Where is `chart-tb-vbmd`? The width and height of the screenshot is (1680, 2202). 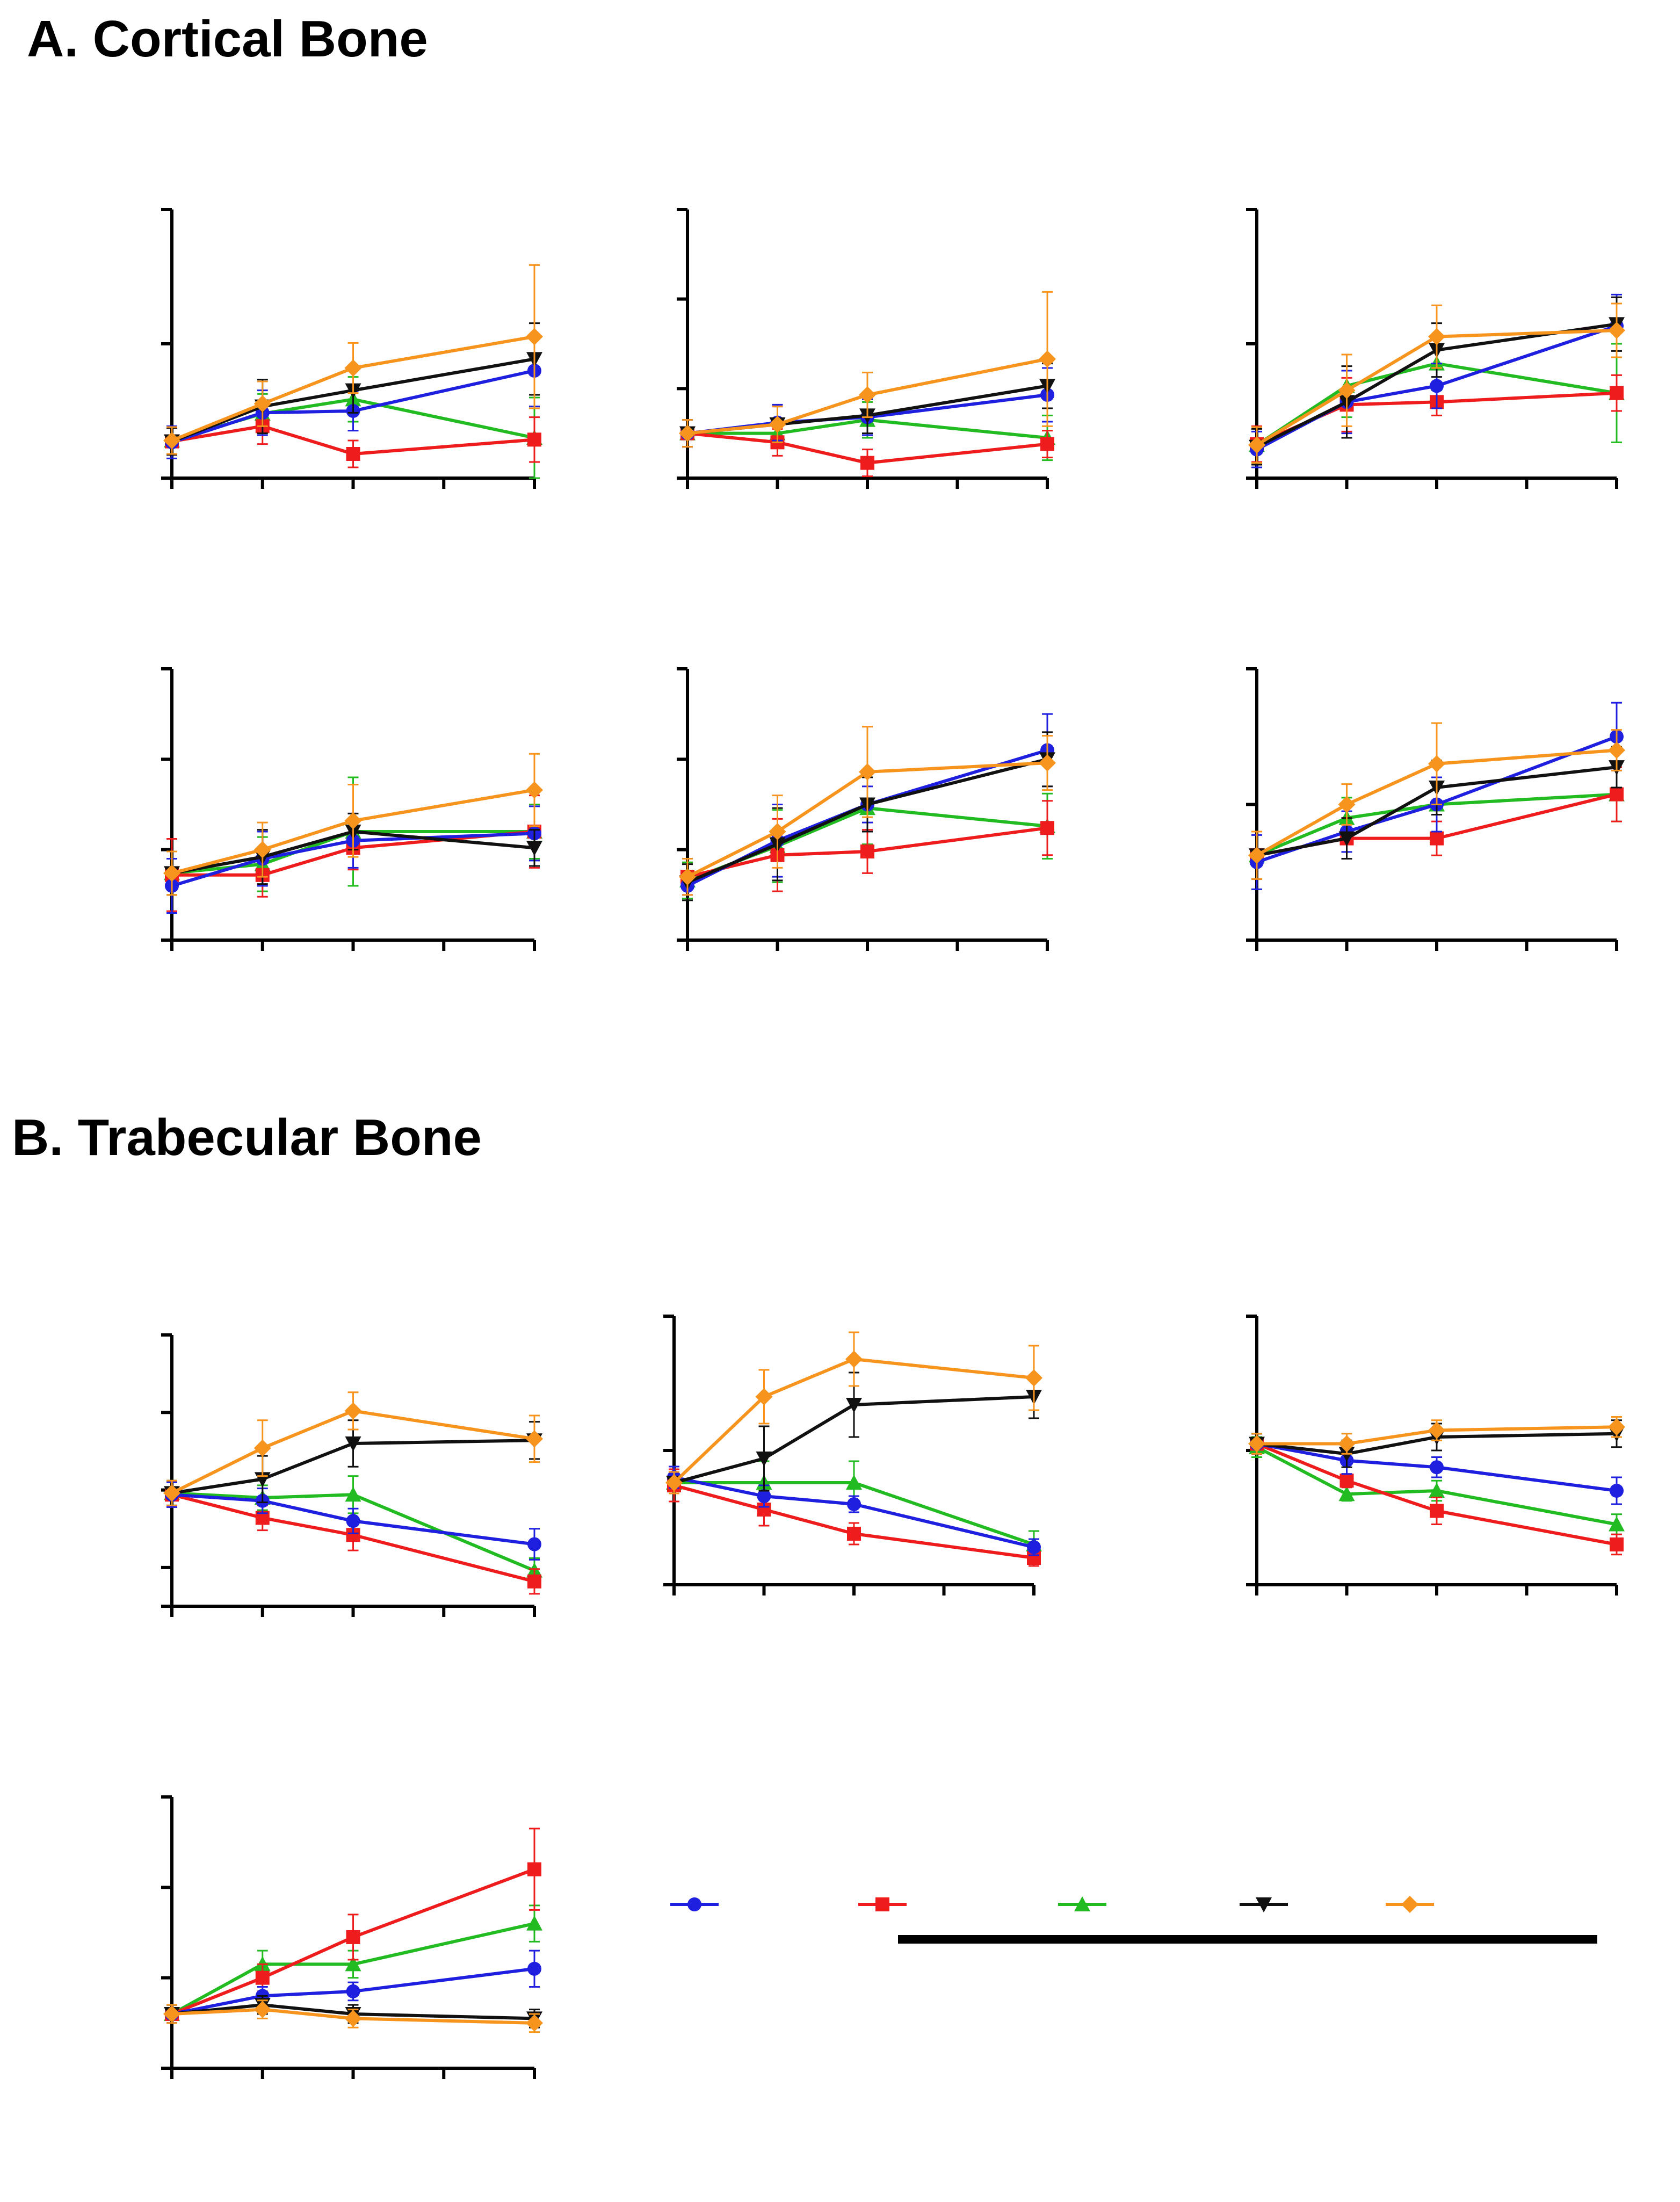 chart-tb-vbmd is located at coordinates (352, 1475).